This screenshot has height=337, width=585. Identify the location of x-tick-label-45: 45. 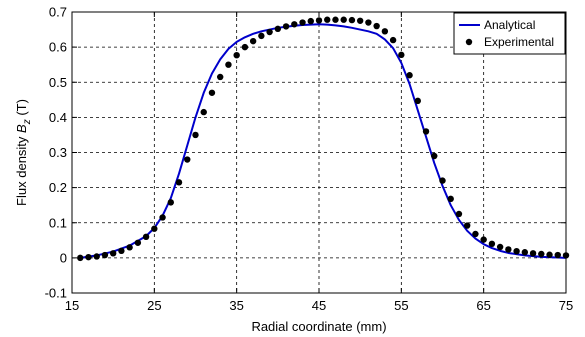
(319, 305).